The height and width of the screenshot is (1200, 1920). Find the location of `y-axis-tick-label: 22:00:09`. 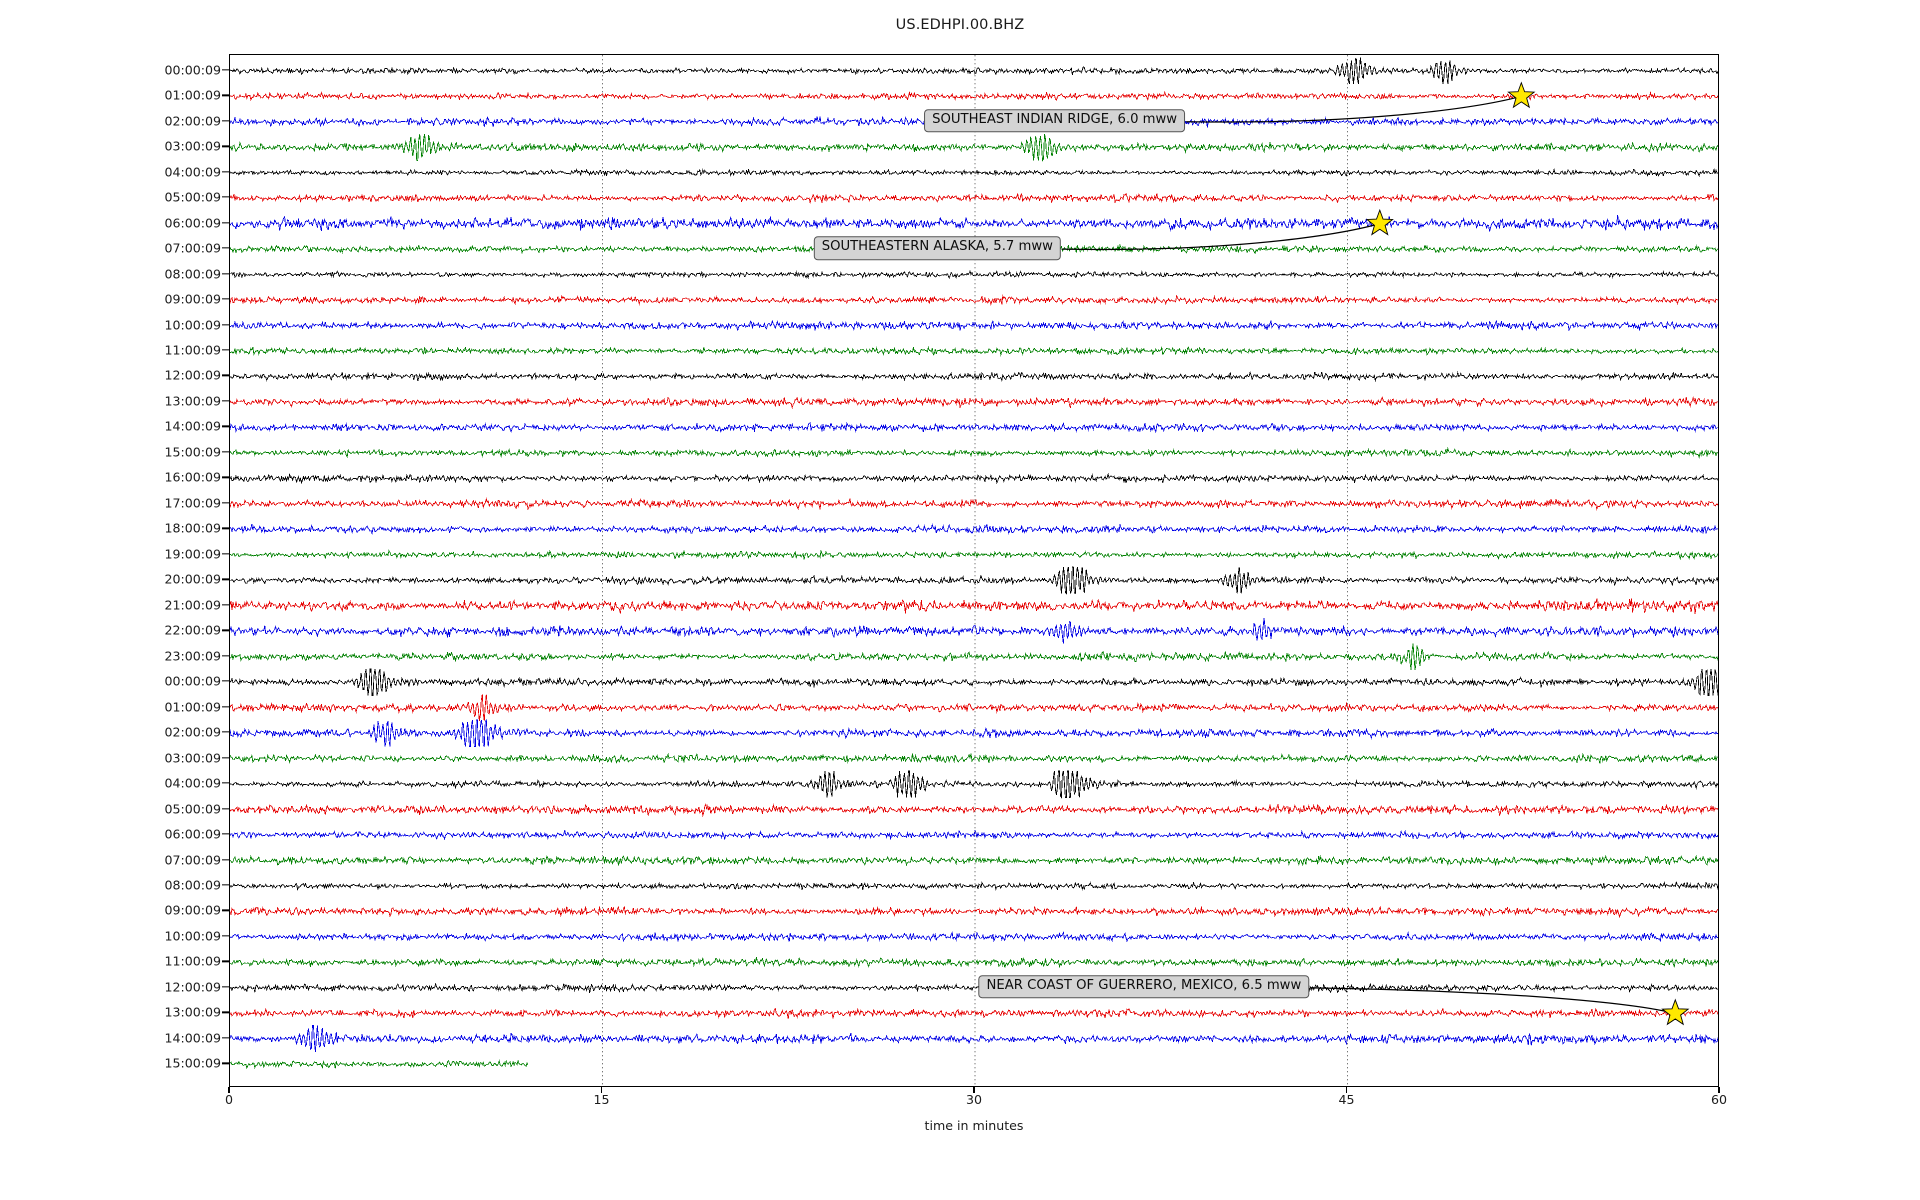

y-axis-tick-label: 22:00:09 is located at coordinates (192, 630).